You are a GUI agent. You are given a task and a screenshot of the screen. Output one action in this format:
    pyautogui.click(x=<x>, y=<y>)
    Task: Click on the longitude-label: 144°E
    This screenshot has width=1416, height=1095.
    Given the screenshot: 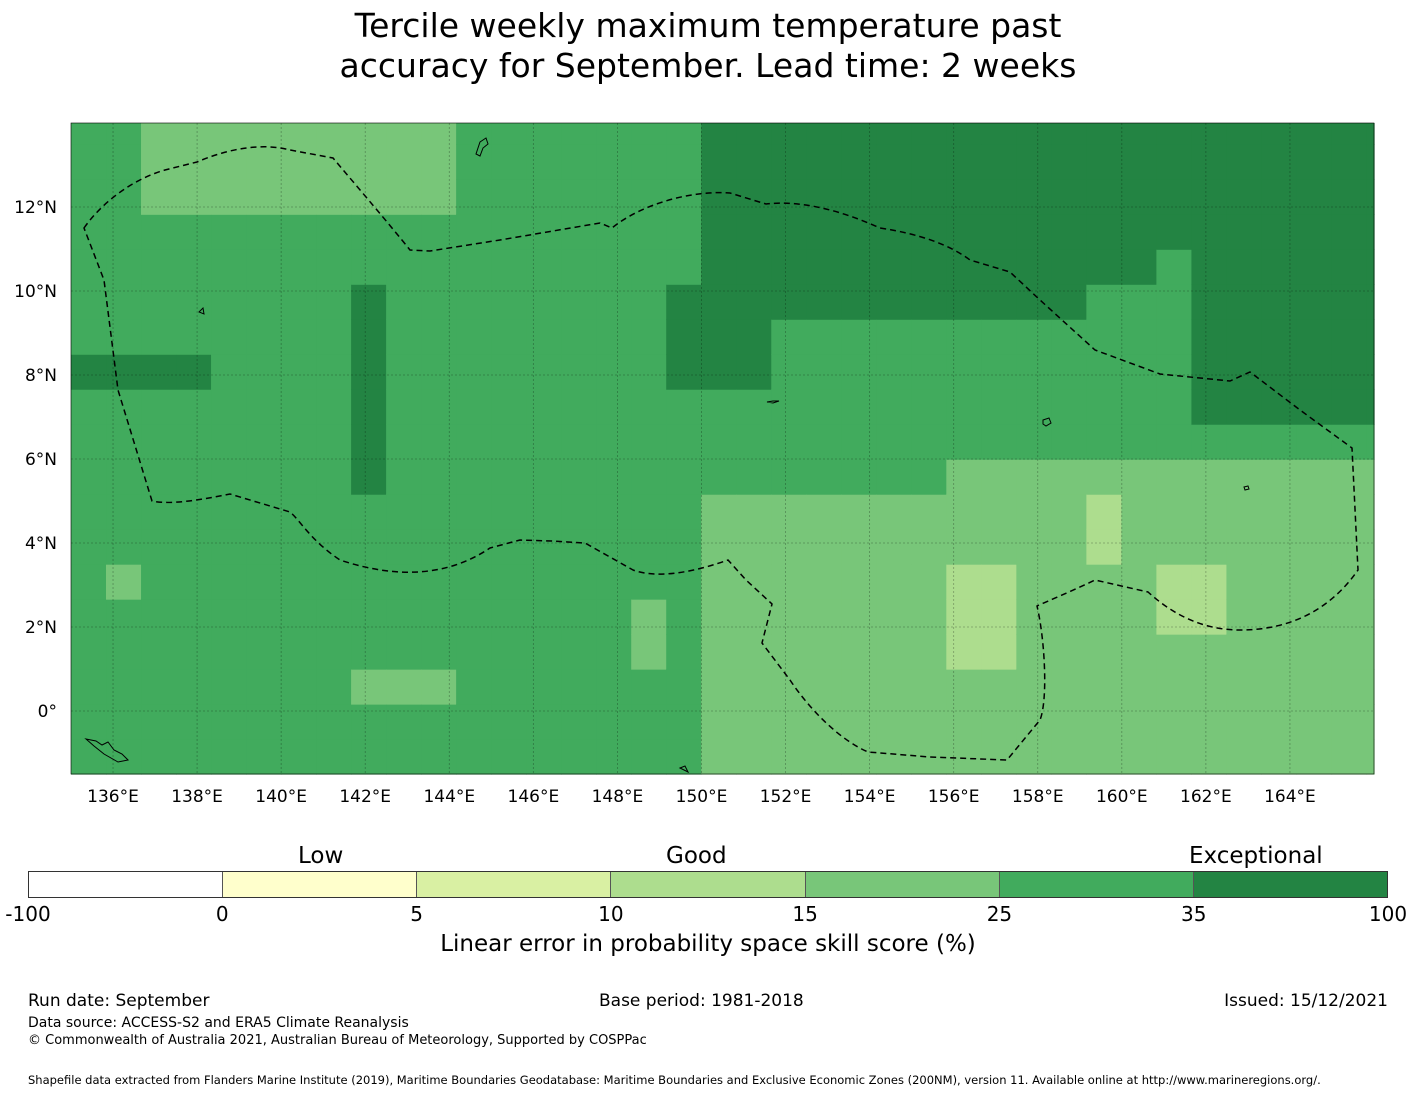 What is the action you would take?
    pyautogui.click(x=449, y=797)
    